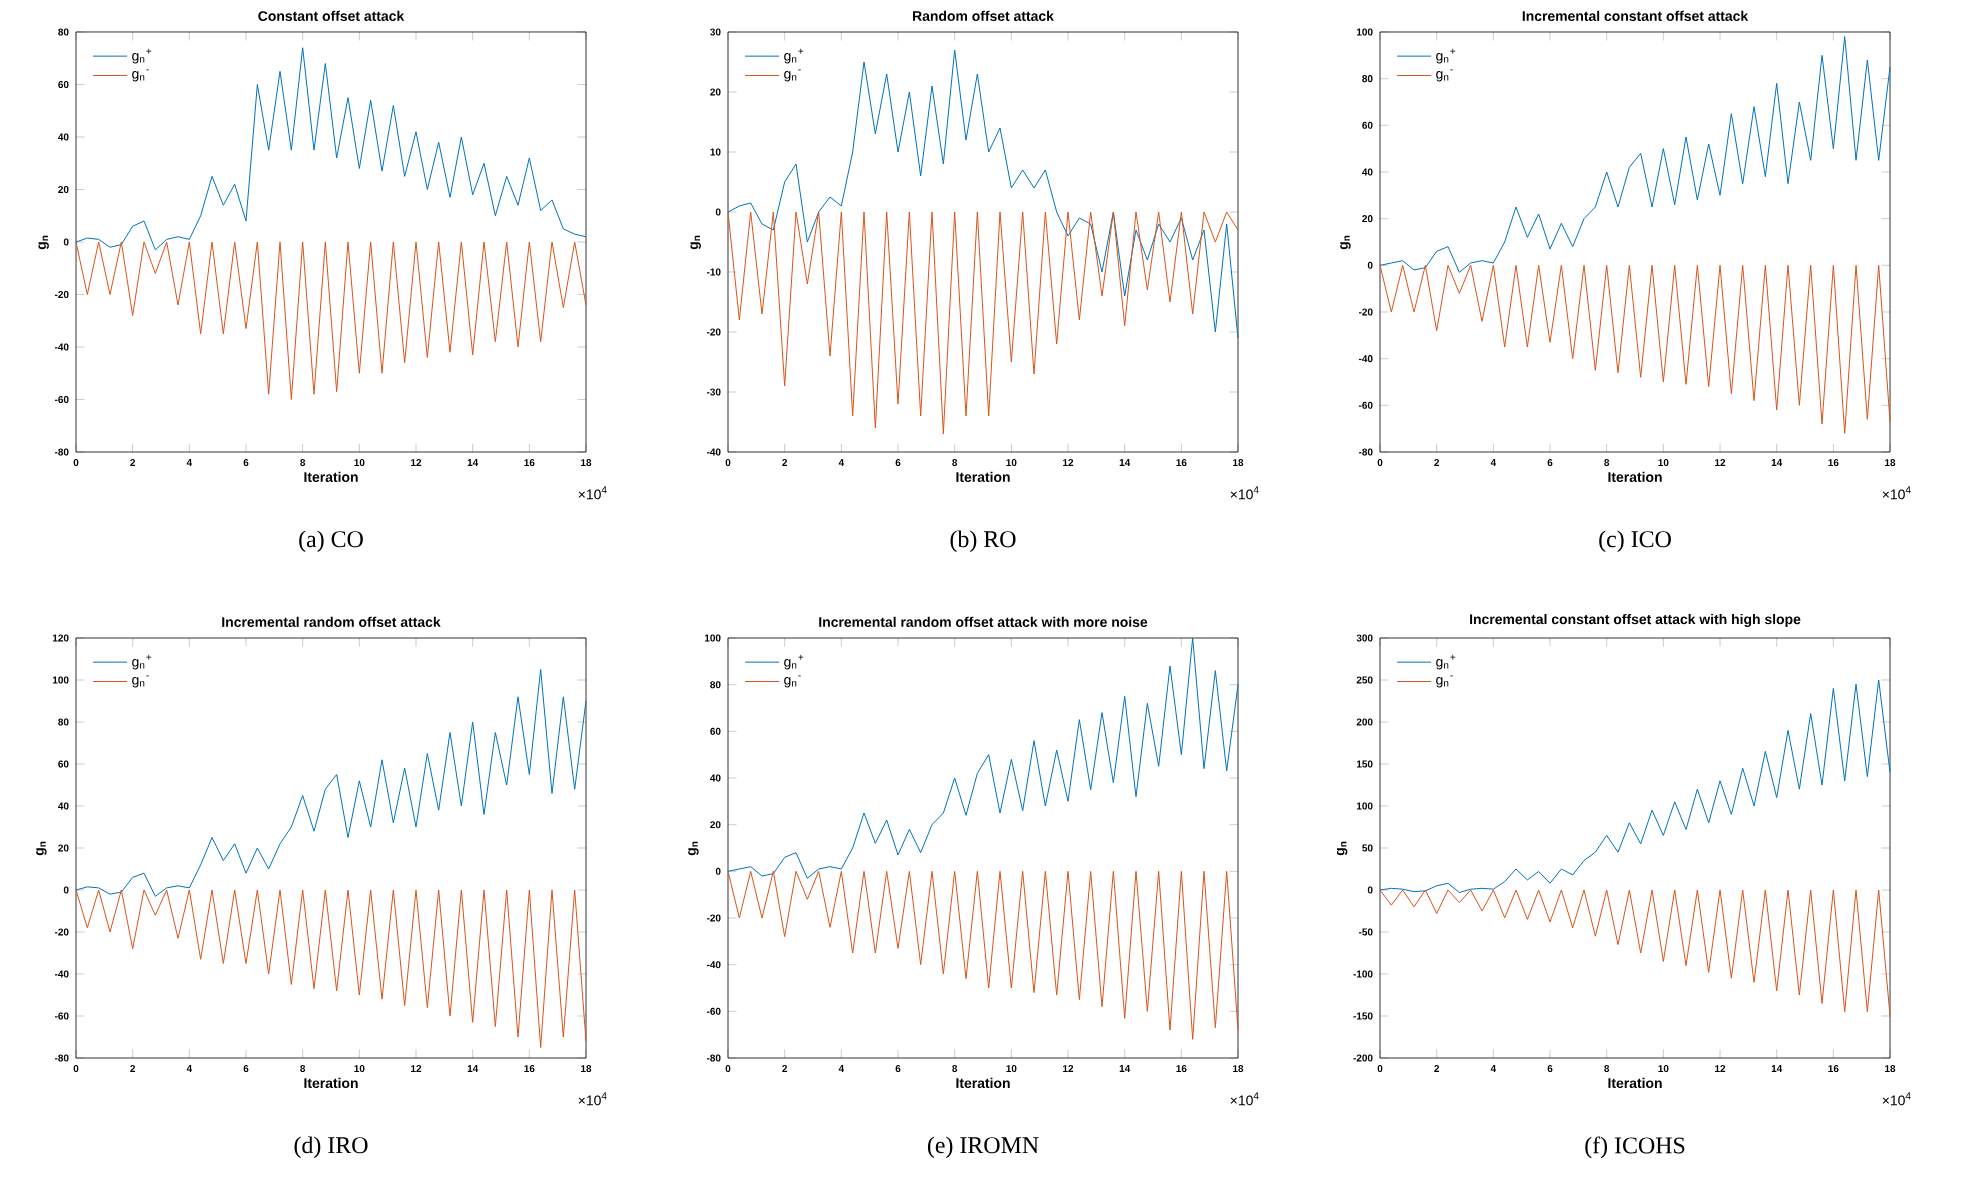  What do you see at coordinates (983, 541) in the screenshot?
I see `text: (b) RO` at bounding box center [983, 541].